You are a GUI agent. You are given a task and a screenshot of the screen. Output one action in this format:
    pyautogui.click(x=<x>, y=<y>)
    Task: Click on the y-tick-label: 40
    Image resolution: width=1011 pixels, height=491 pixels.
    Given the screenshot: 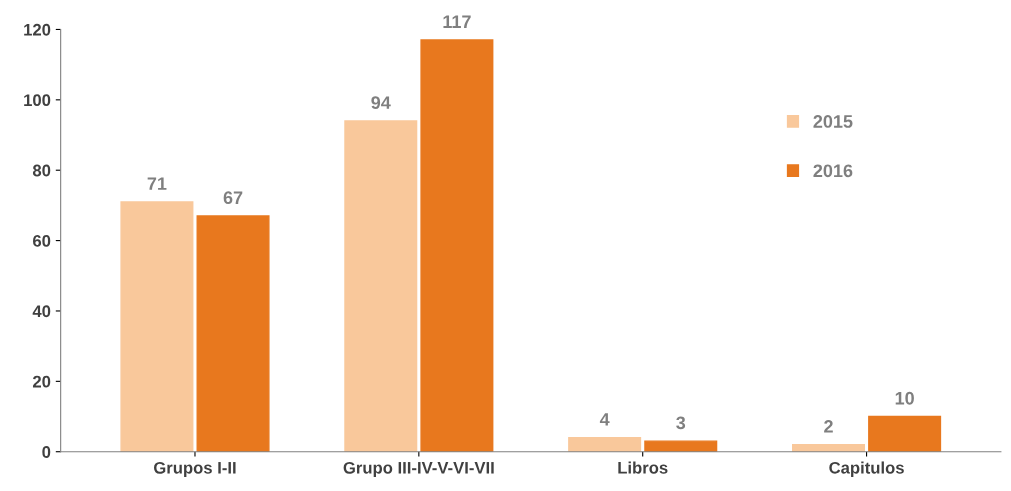 What is the action you would take?
    pyautogui.click(x=41, y=311)
    